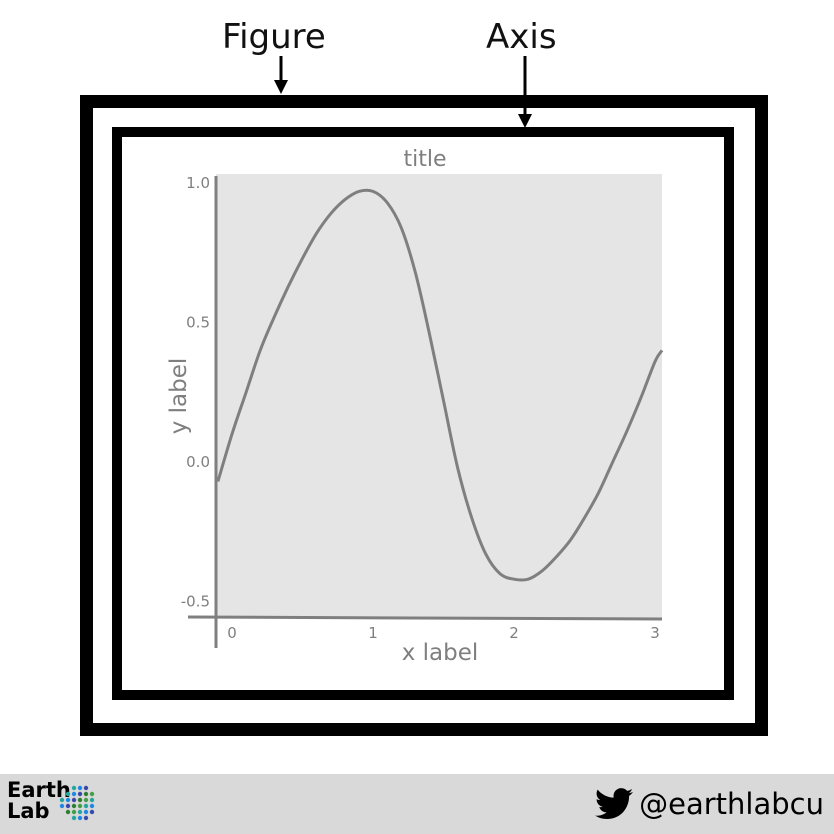 Image resolution: width=834 pixels, height=834 pixels. What do you see at coordinates (198, 323) in the screenshot?
I see `y-tick-label: 0.5` at bounding box center [198, 323].